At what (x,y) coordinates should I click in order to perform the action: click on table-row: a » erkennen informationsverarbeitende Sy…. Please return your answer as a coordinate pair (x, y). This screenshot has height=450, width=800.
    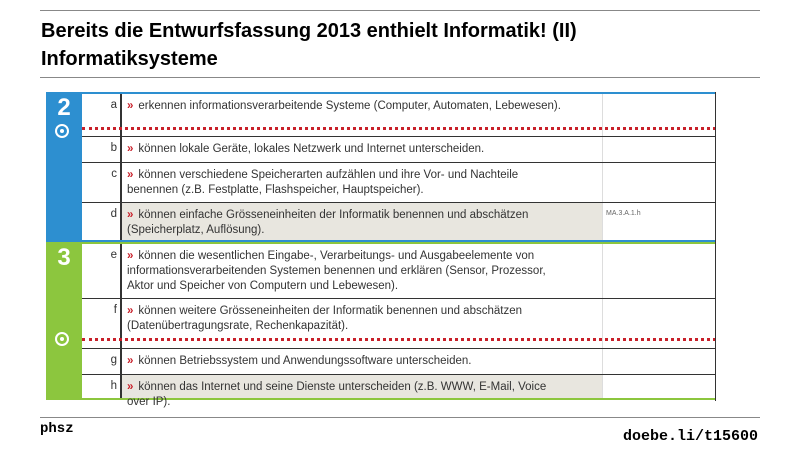
    Looking at the image, I should click on (399, 115).